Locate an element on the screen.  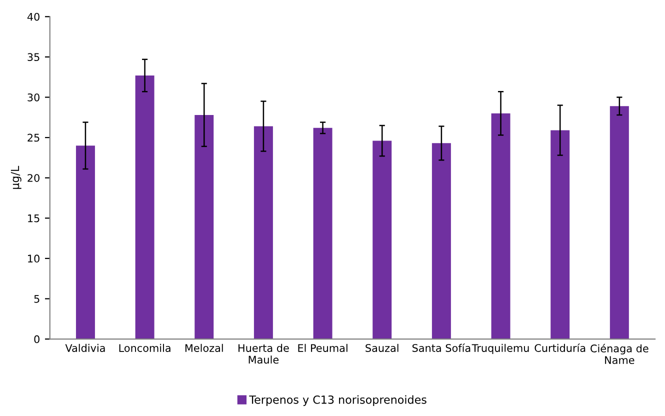
x-tick-label: Melozal is located at coordinates (204, 348).